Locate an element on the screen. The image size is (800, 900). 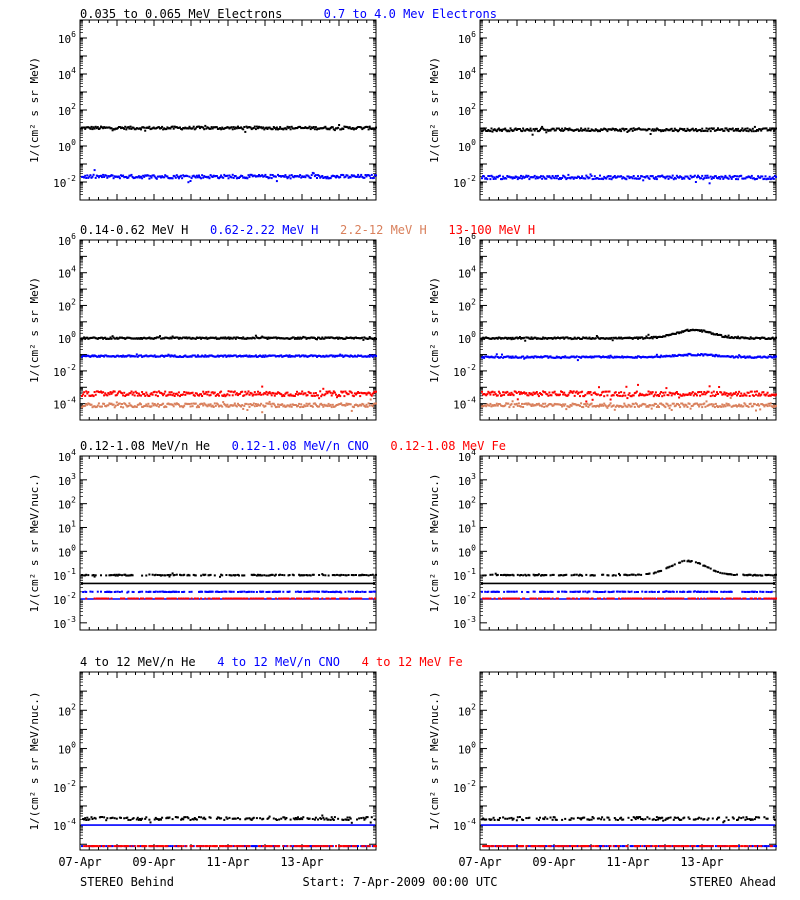
series-black is located at coordinates (629, 130).